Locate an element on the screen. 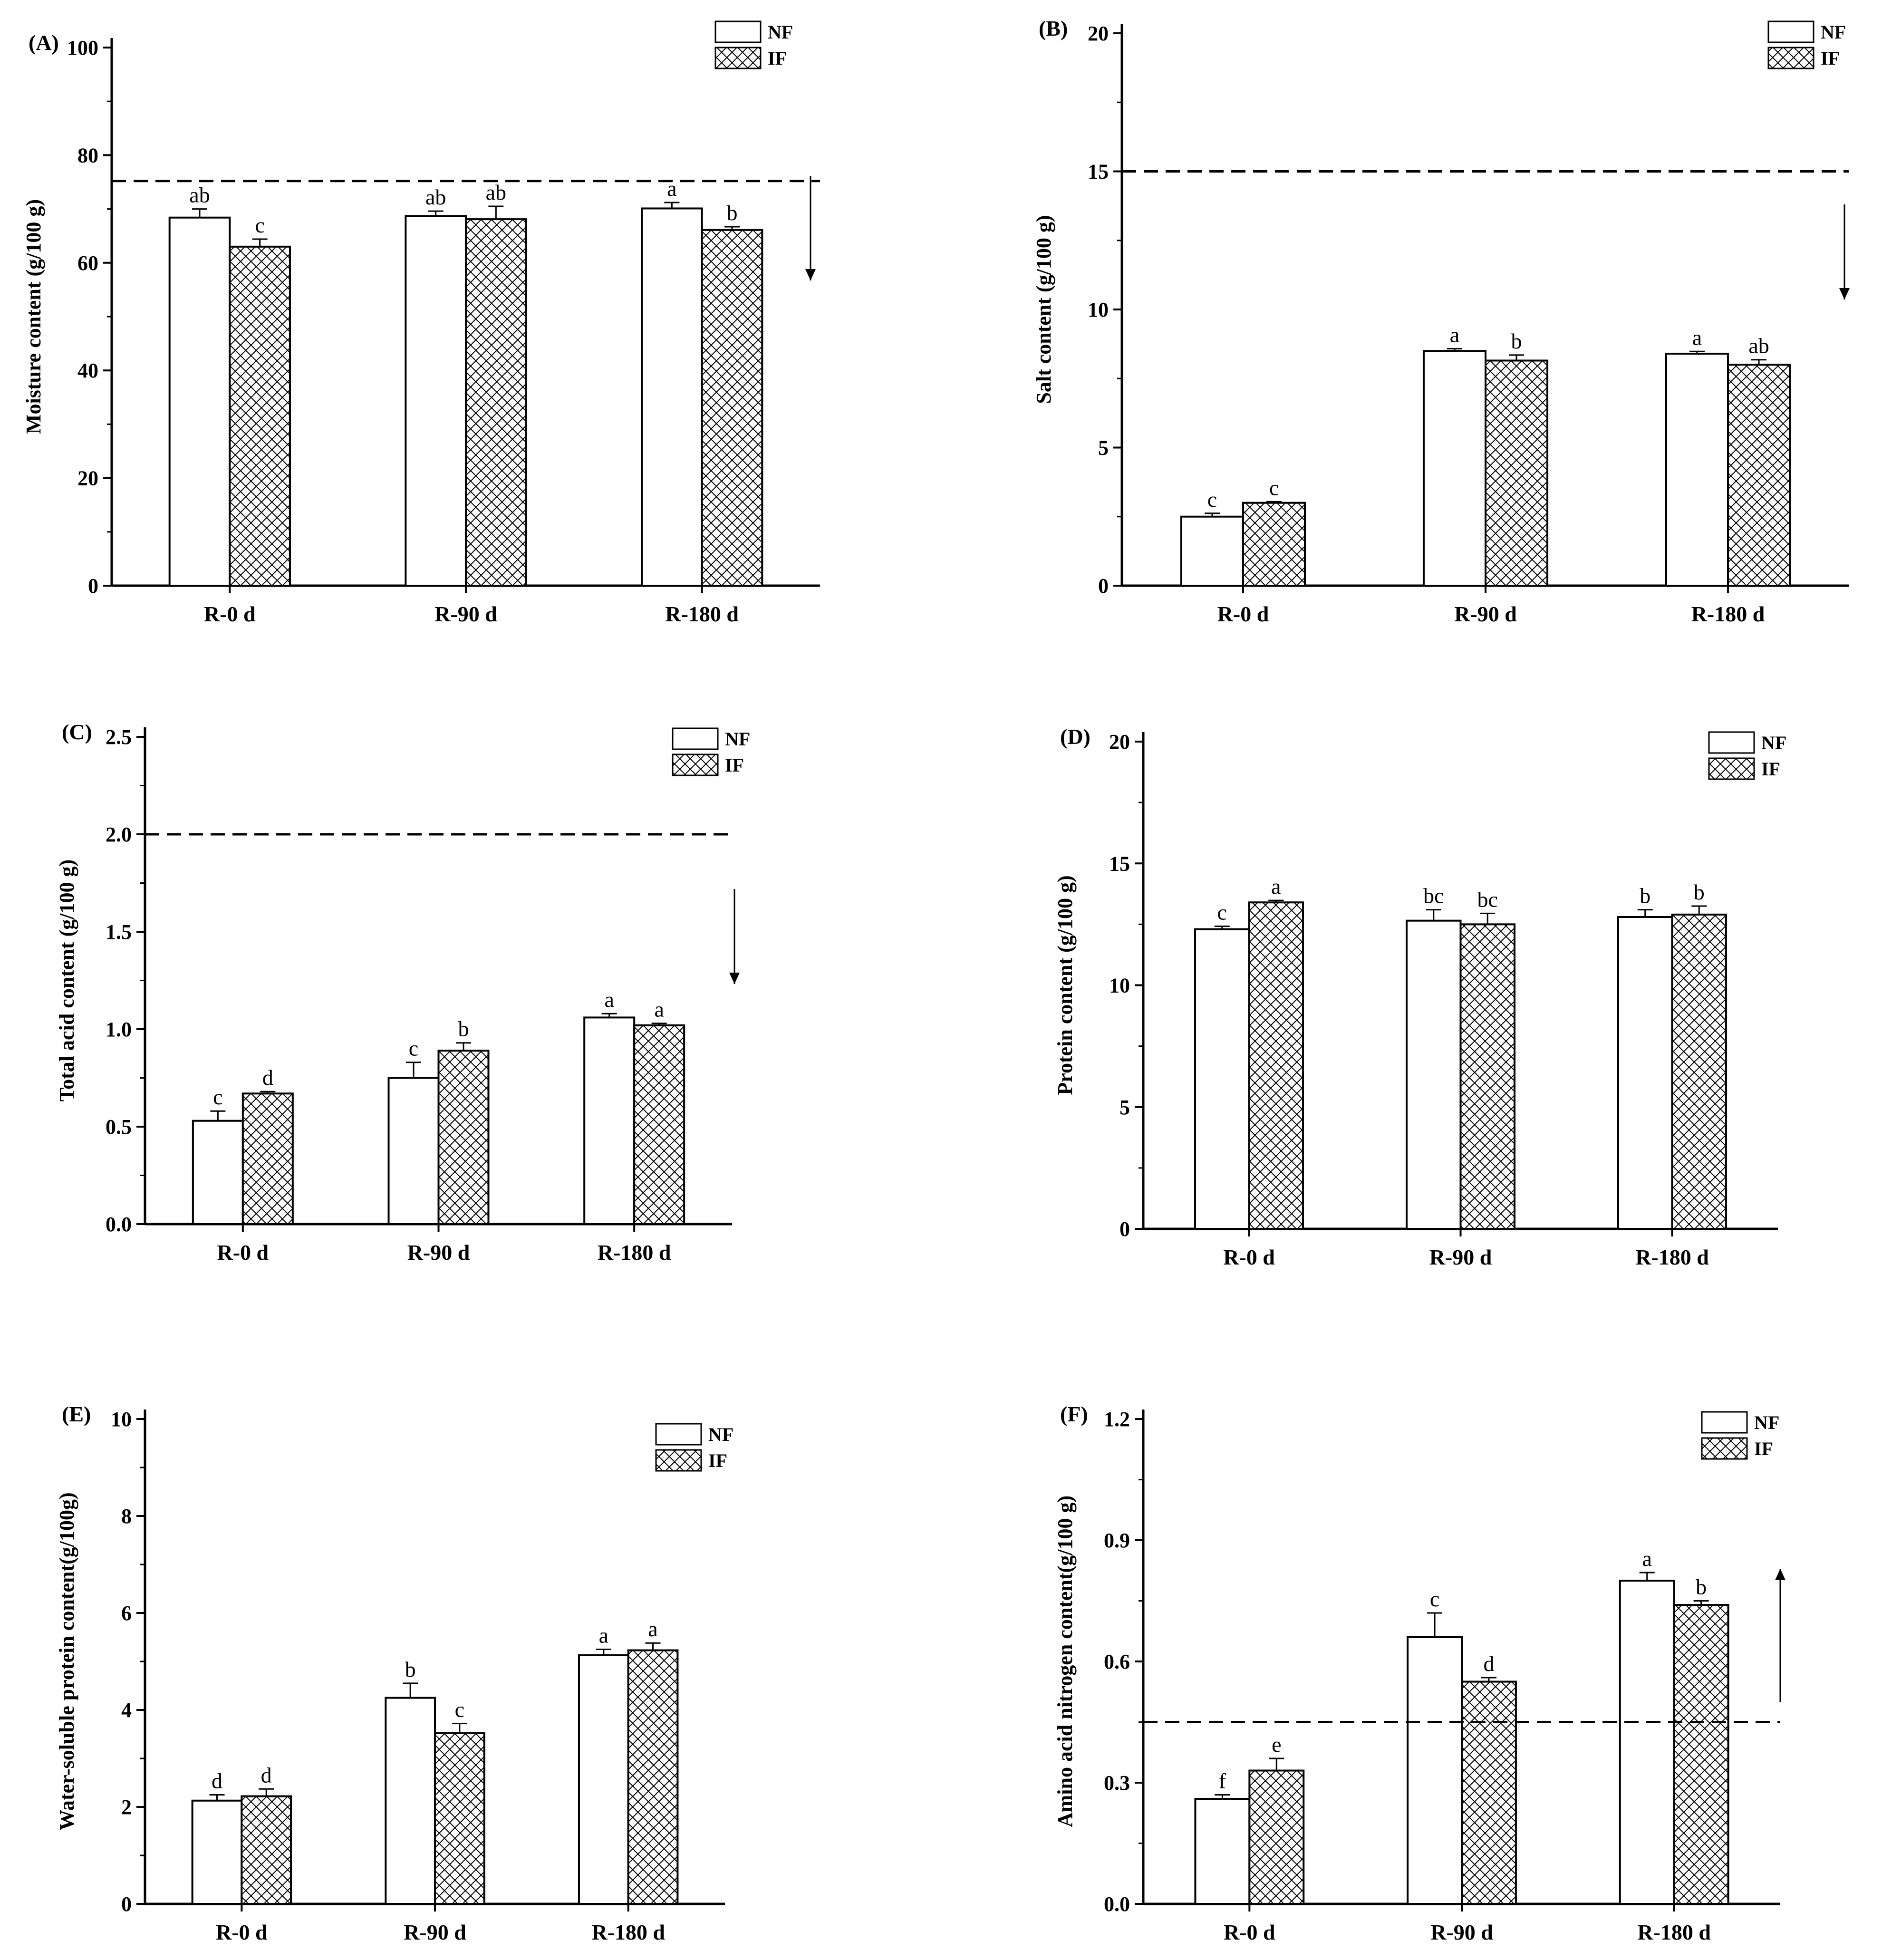 The width and height of the screenshot is (1882, 1960). y-tick-label: 40 is located at coordinates (87, 370).